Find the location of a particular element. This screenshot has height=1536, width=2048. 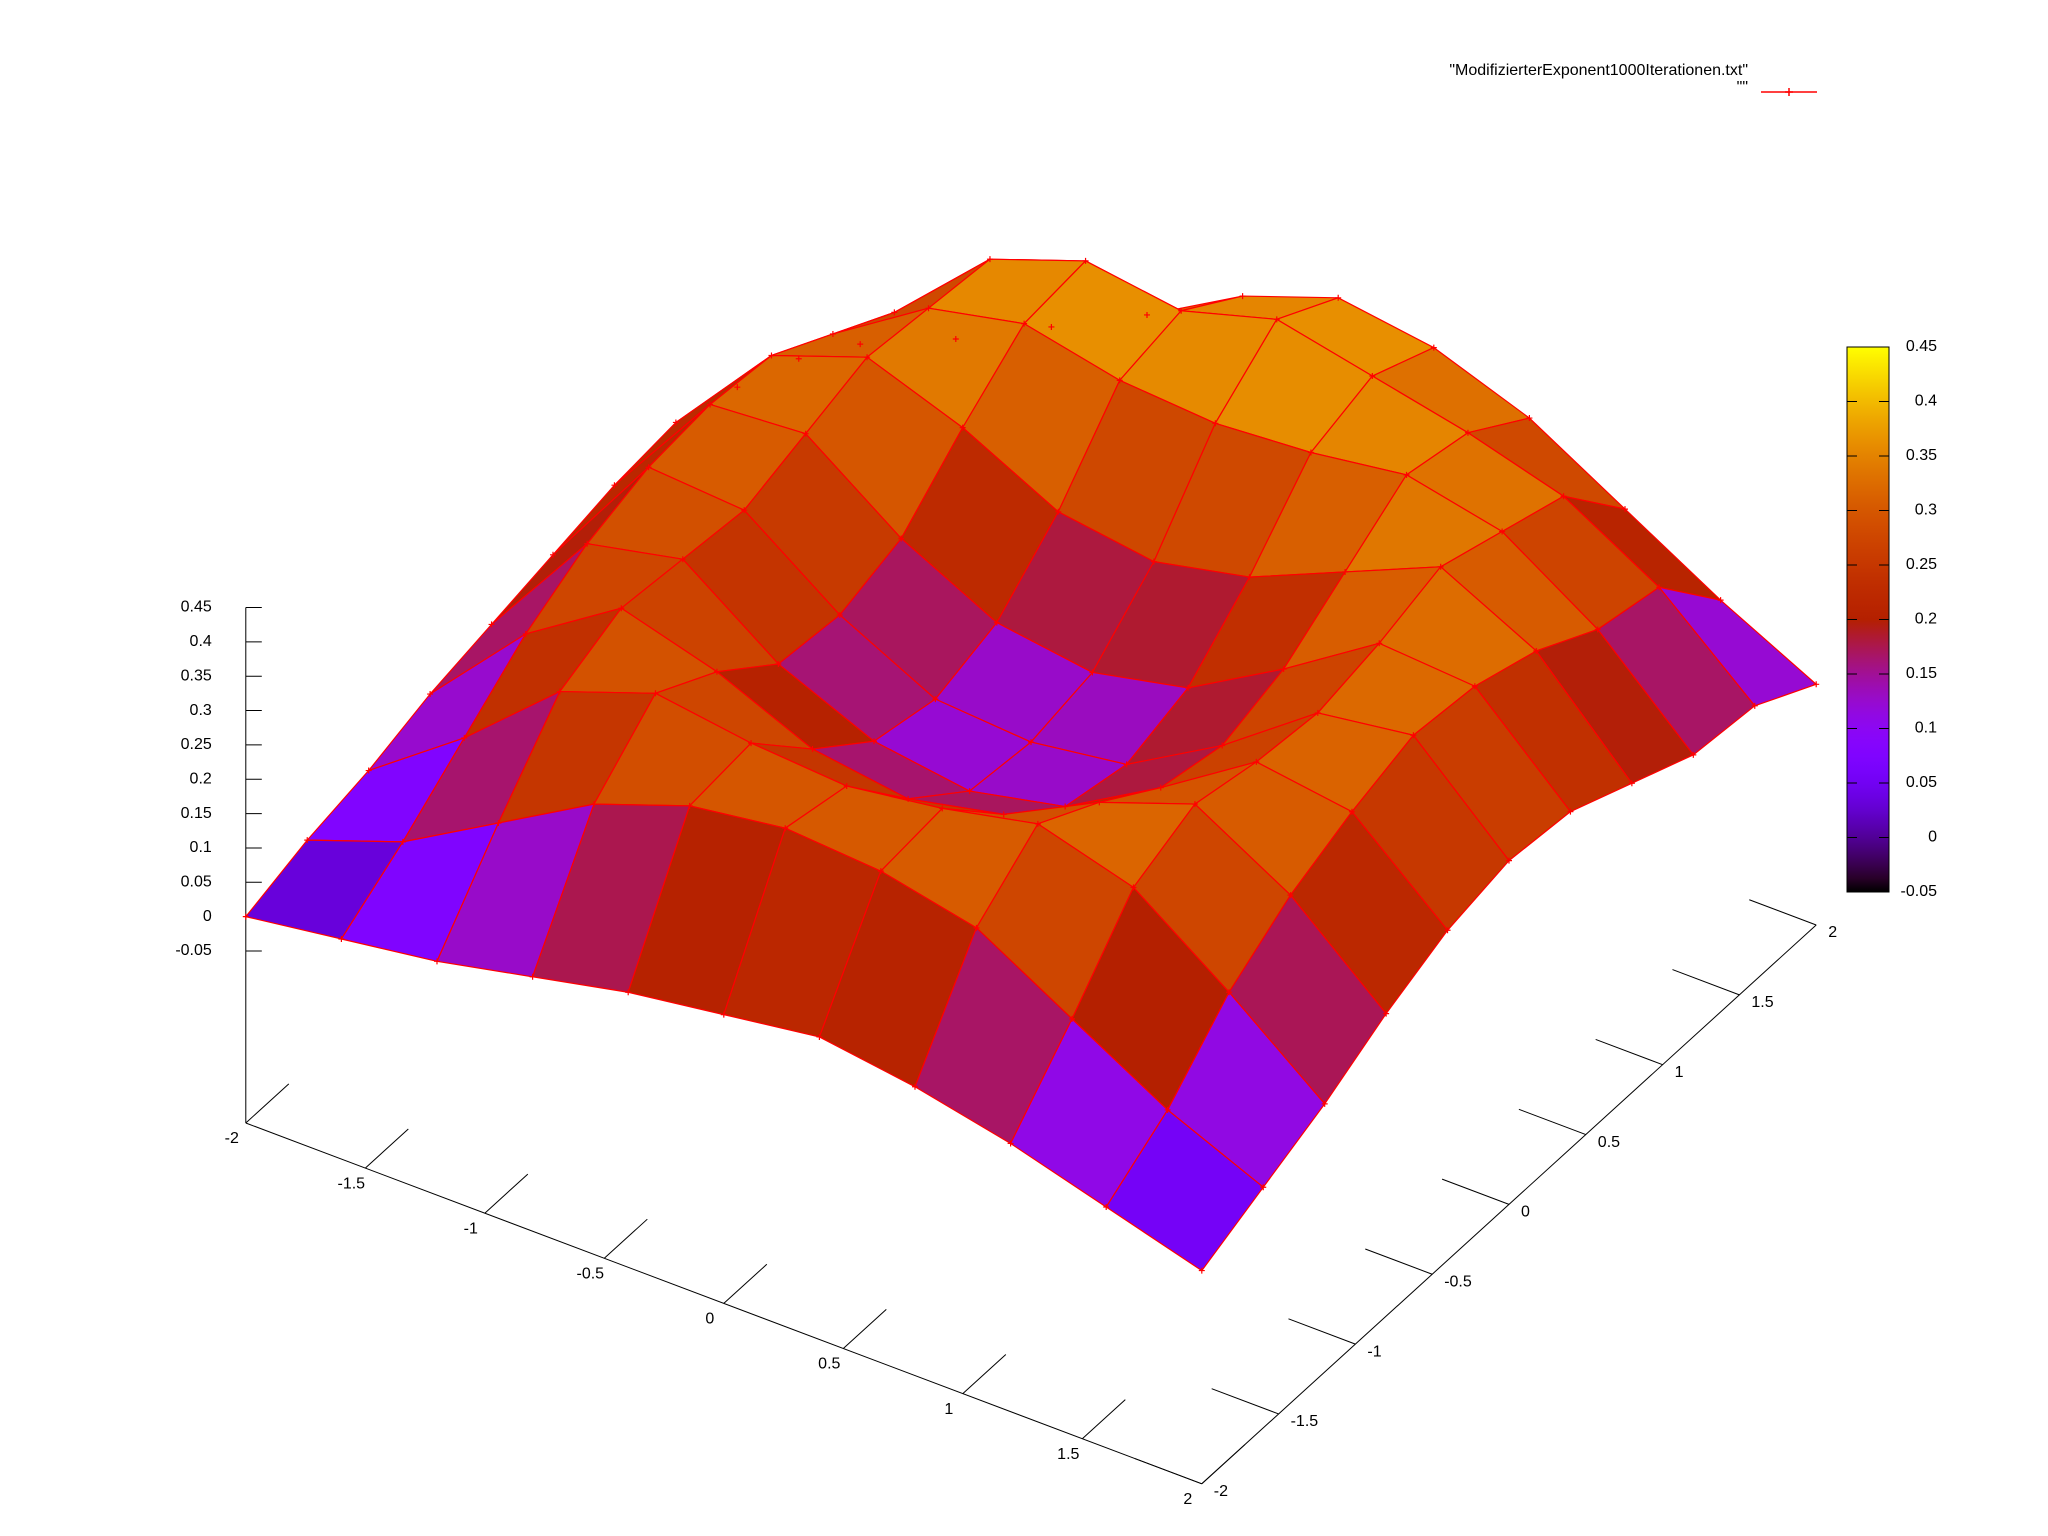

x-tick-label: -1 is located at coordinates (471, 1228).